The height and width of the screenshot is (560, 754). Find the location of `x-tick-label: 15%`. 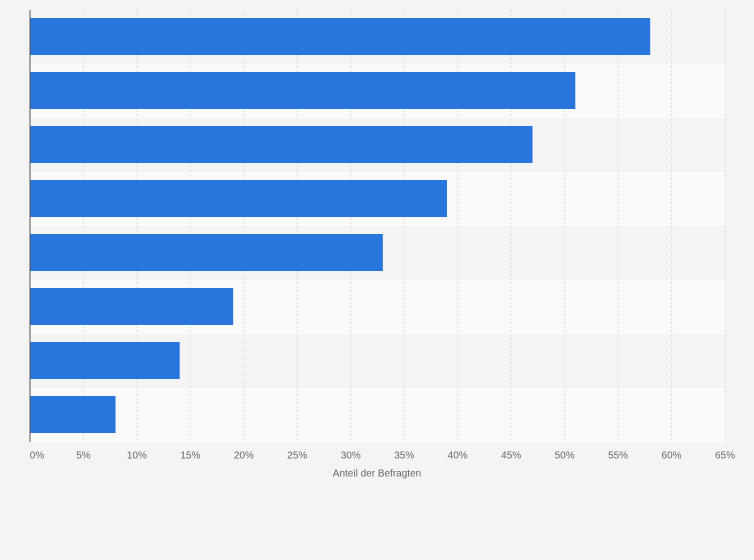

x-tick-label: 15% is located at coordinates (190, 456).